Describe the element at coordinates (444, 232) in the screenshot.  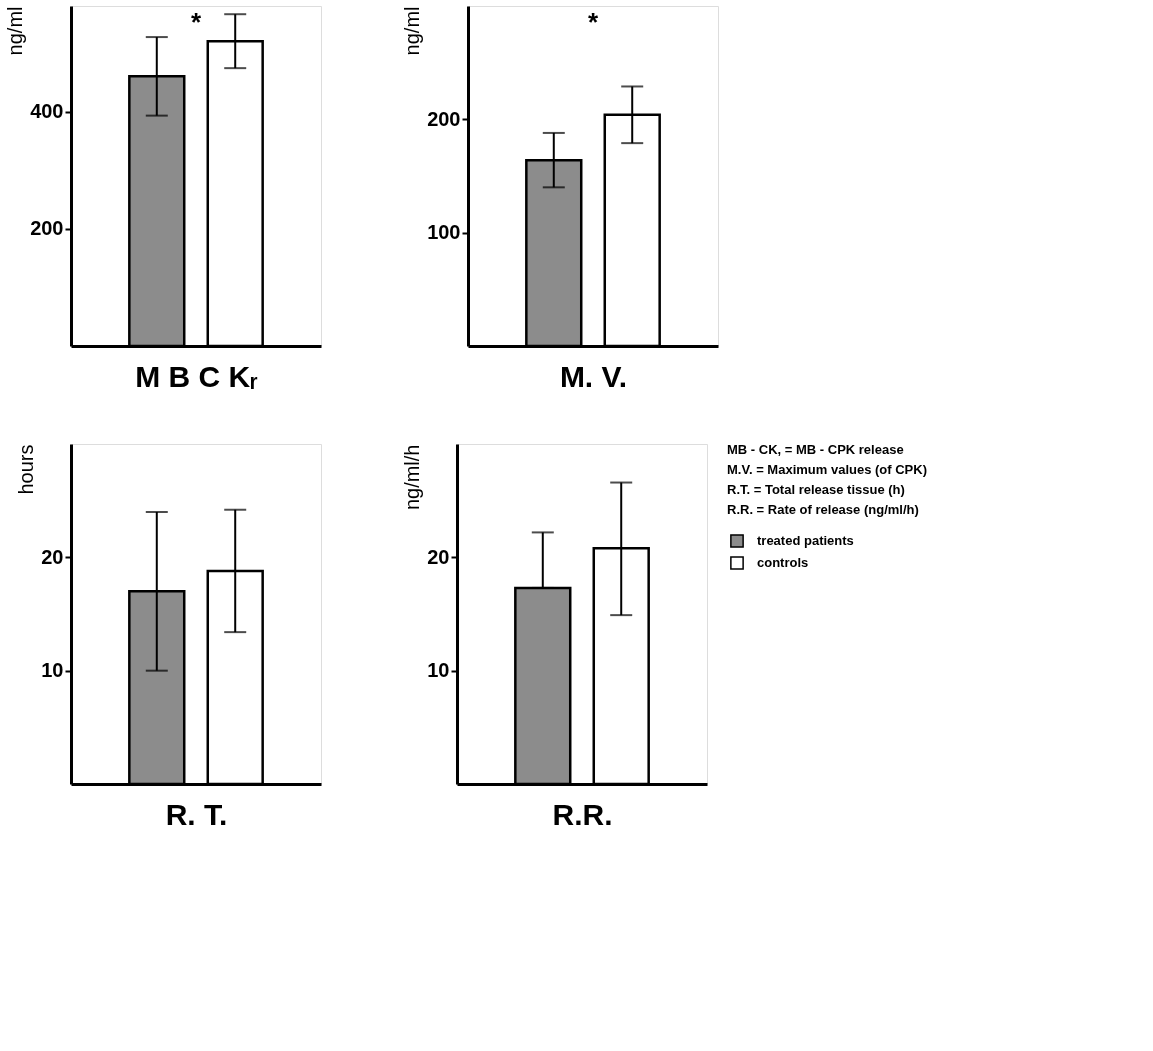
I see `y-tick-label: 100` at that location.